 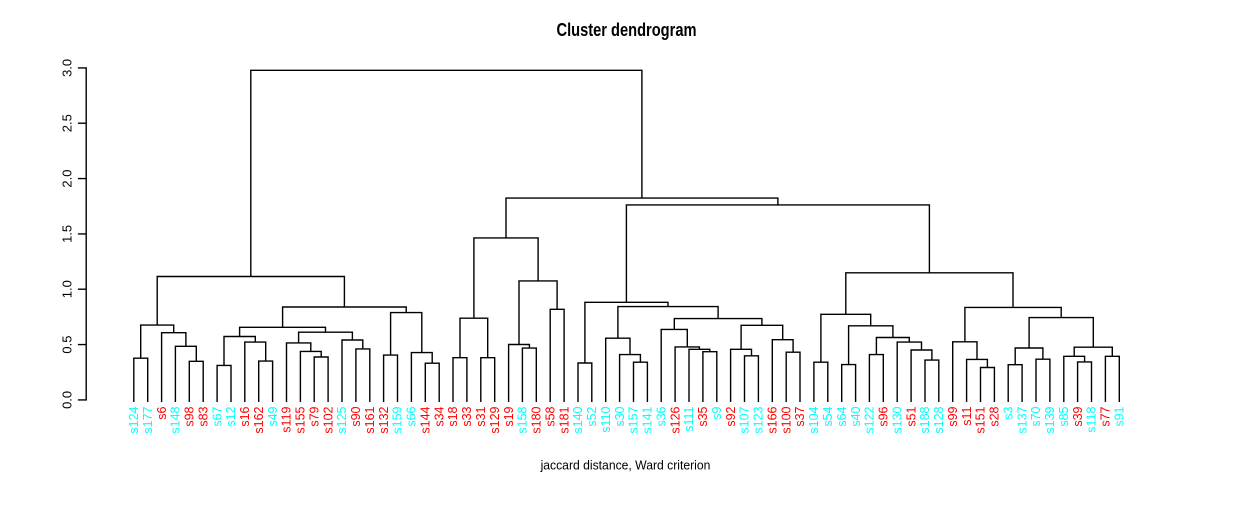 I want to click on svg-text: s64, so click(x=842, y=416).